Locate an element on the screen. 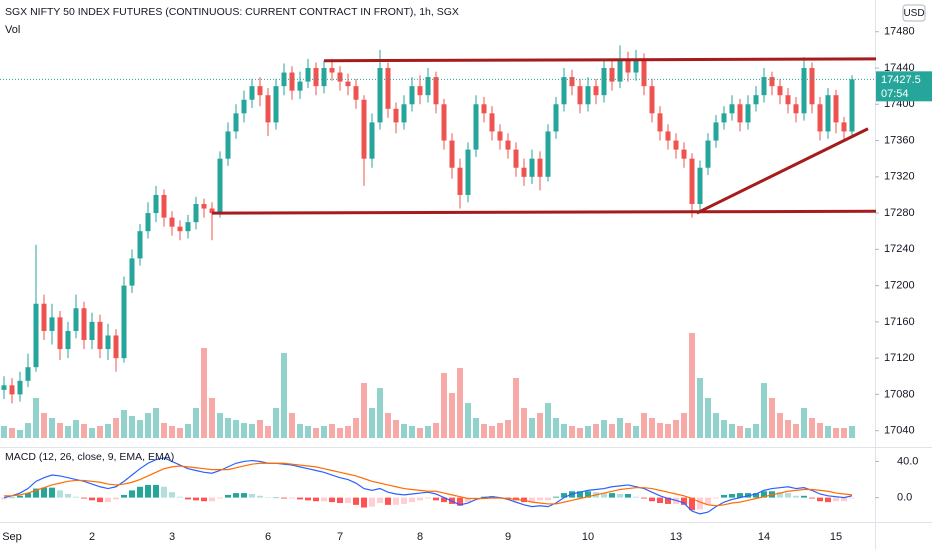  x-tick-label: 6 is located at coordinates (268, 537).